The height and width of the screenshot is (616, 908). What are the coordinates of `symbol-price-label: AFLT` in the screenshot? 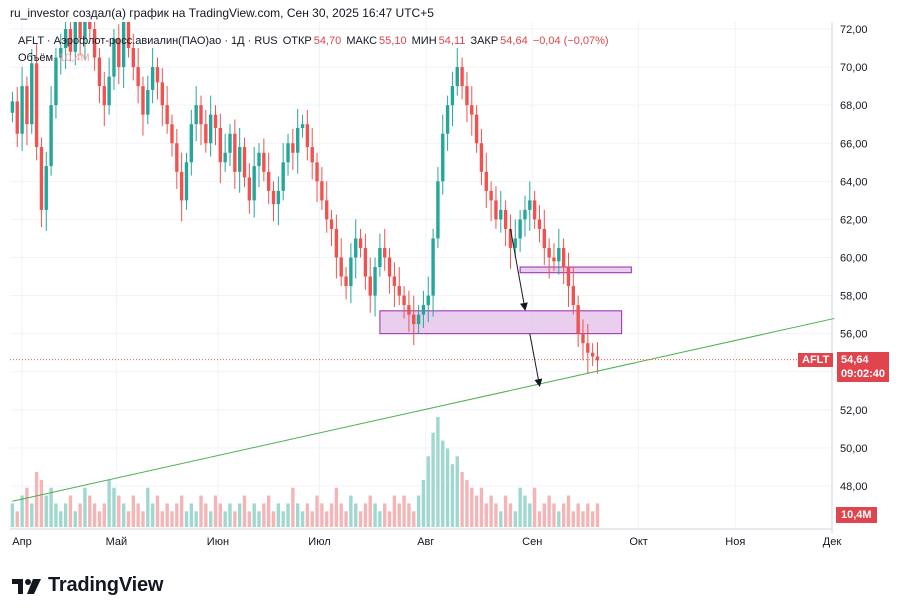 It's located at (816, 360).